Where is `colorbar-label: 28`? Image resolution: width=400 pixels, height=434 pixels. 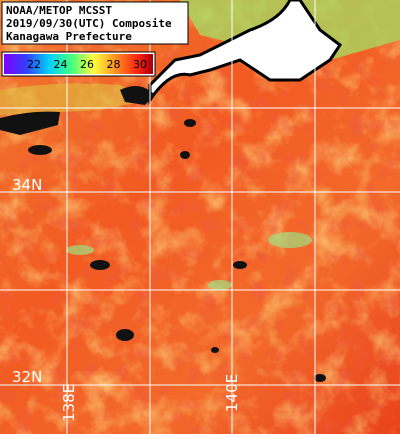
colorbar-label: 28 is located at coordinates (114, 64).